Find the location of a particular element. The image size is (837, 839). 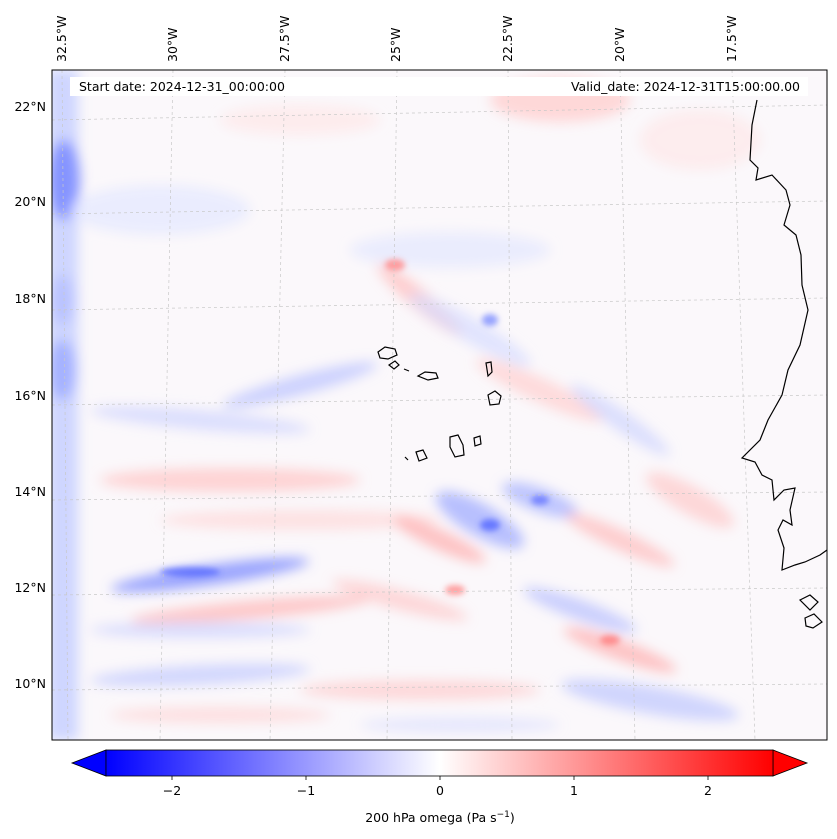

cape-verde-santiago is located at coordinates (457, 446).